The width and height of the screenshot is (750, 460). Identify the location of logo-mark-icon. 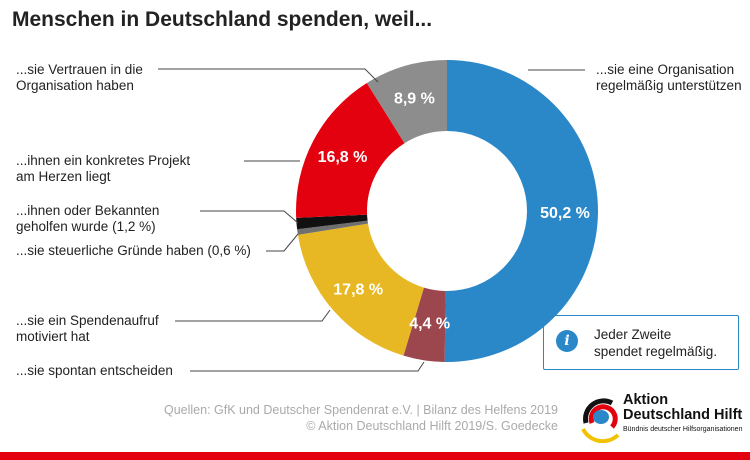
(600, 420).